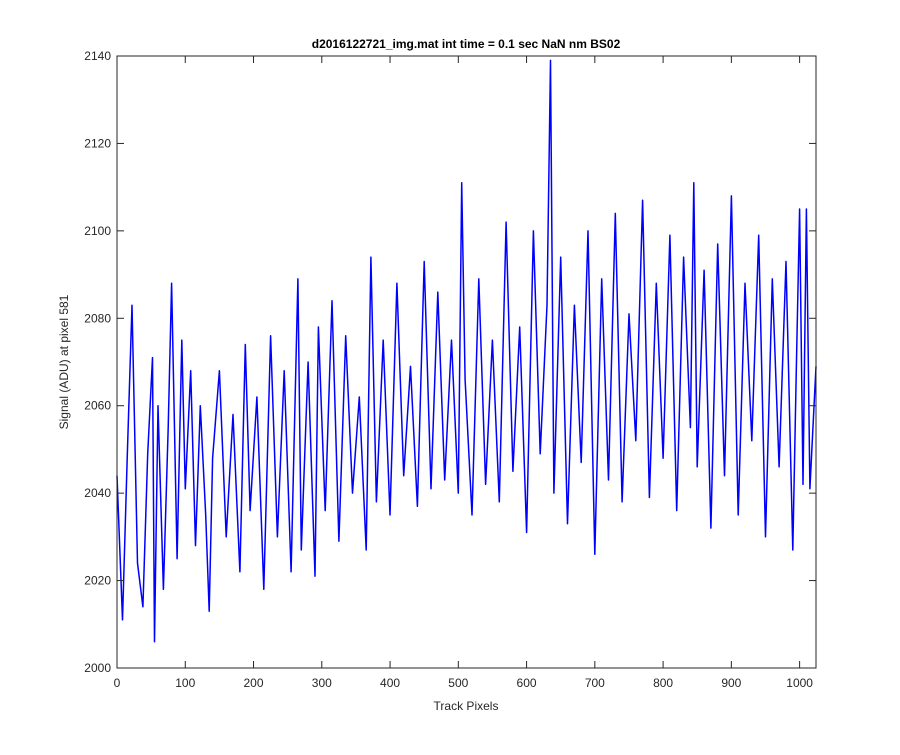  Describe the element at coordinates (390, 683) in the screenshot. I see `x-tick-label: 400` at that location.